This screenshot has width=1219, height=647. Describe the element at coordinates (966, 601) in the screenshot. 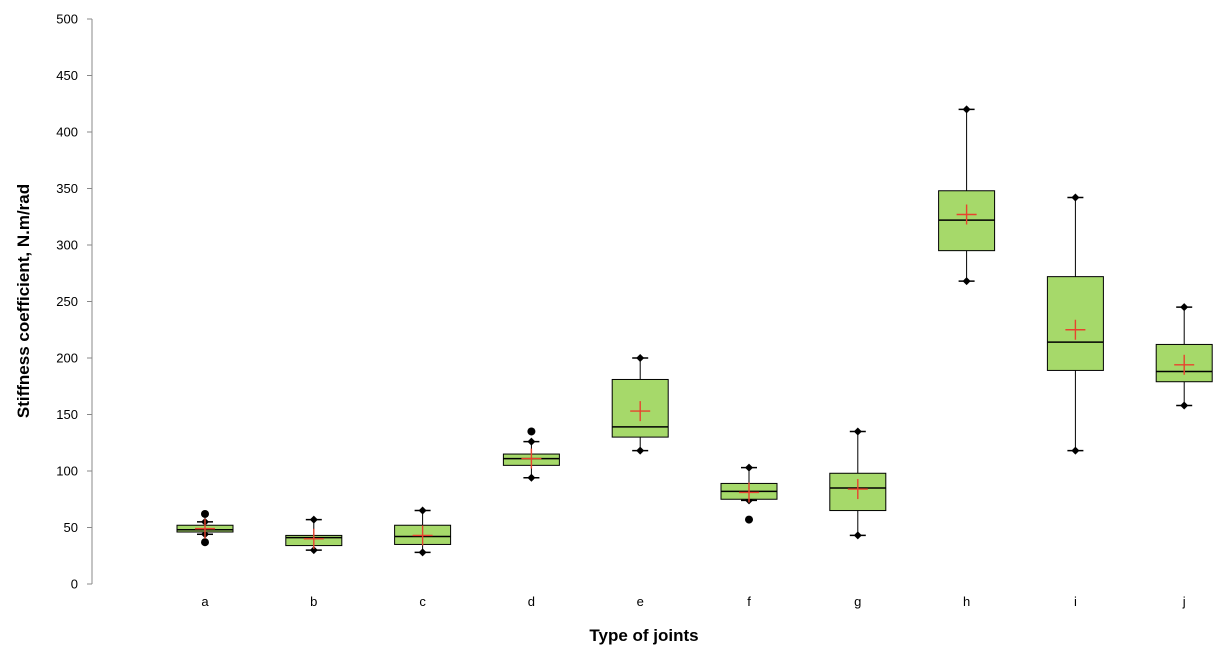

I see `x-tick-label-h: h` at that location.